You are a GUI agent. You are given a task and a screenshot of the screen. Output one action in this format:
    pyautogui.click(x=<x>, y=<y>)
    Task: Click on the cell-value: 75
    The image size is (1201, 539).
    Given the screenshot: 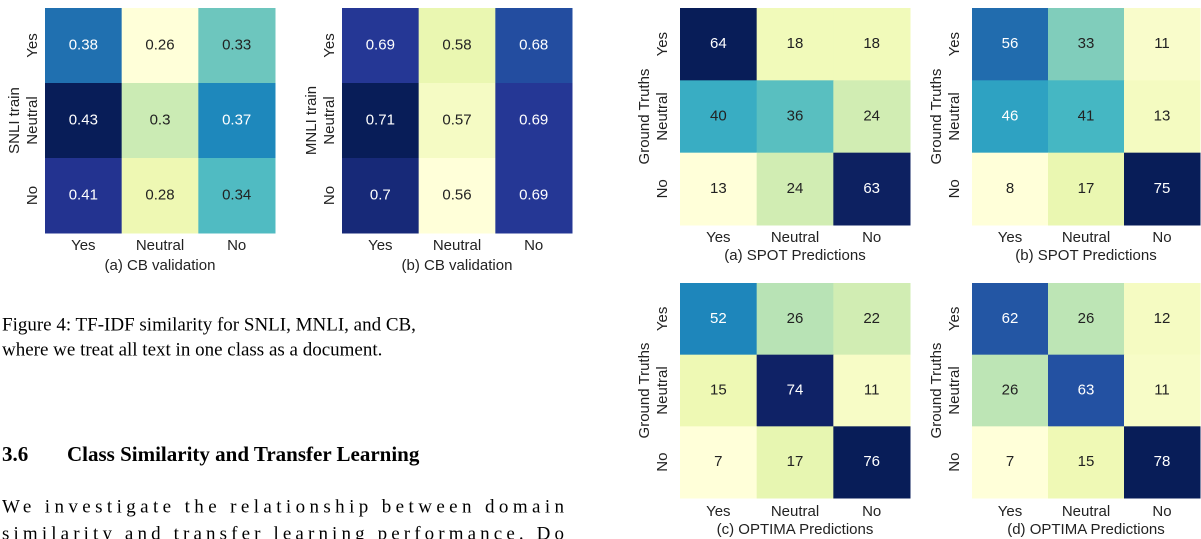 What is the action you would take?
    pyautogui.click(x=1162, y=188)
    